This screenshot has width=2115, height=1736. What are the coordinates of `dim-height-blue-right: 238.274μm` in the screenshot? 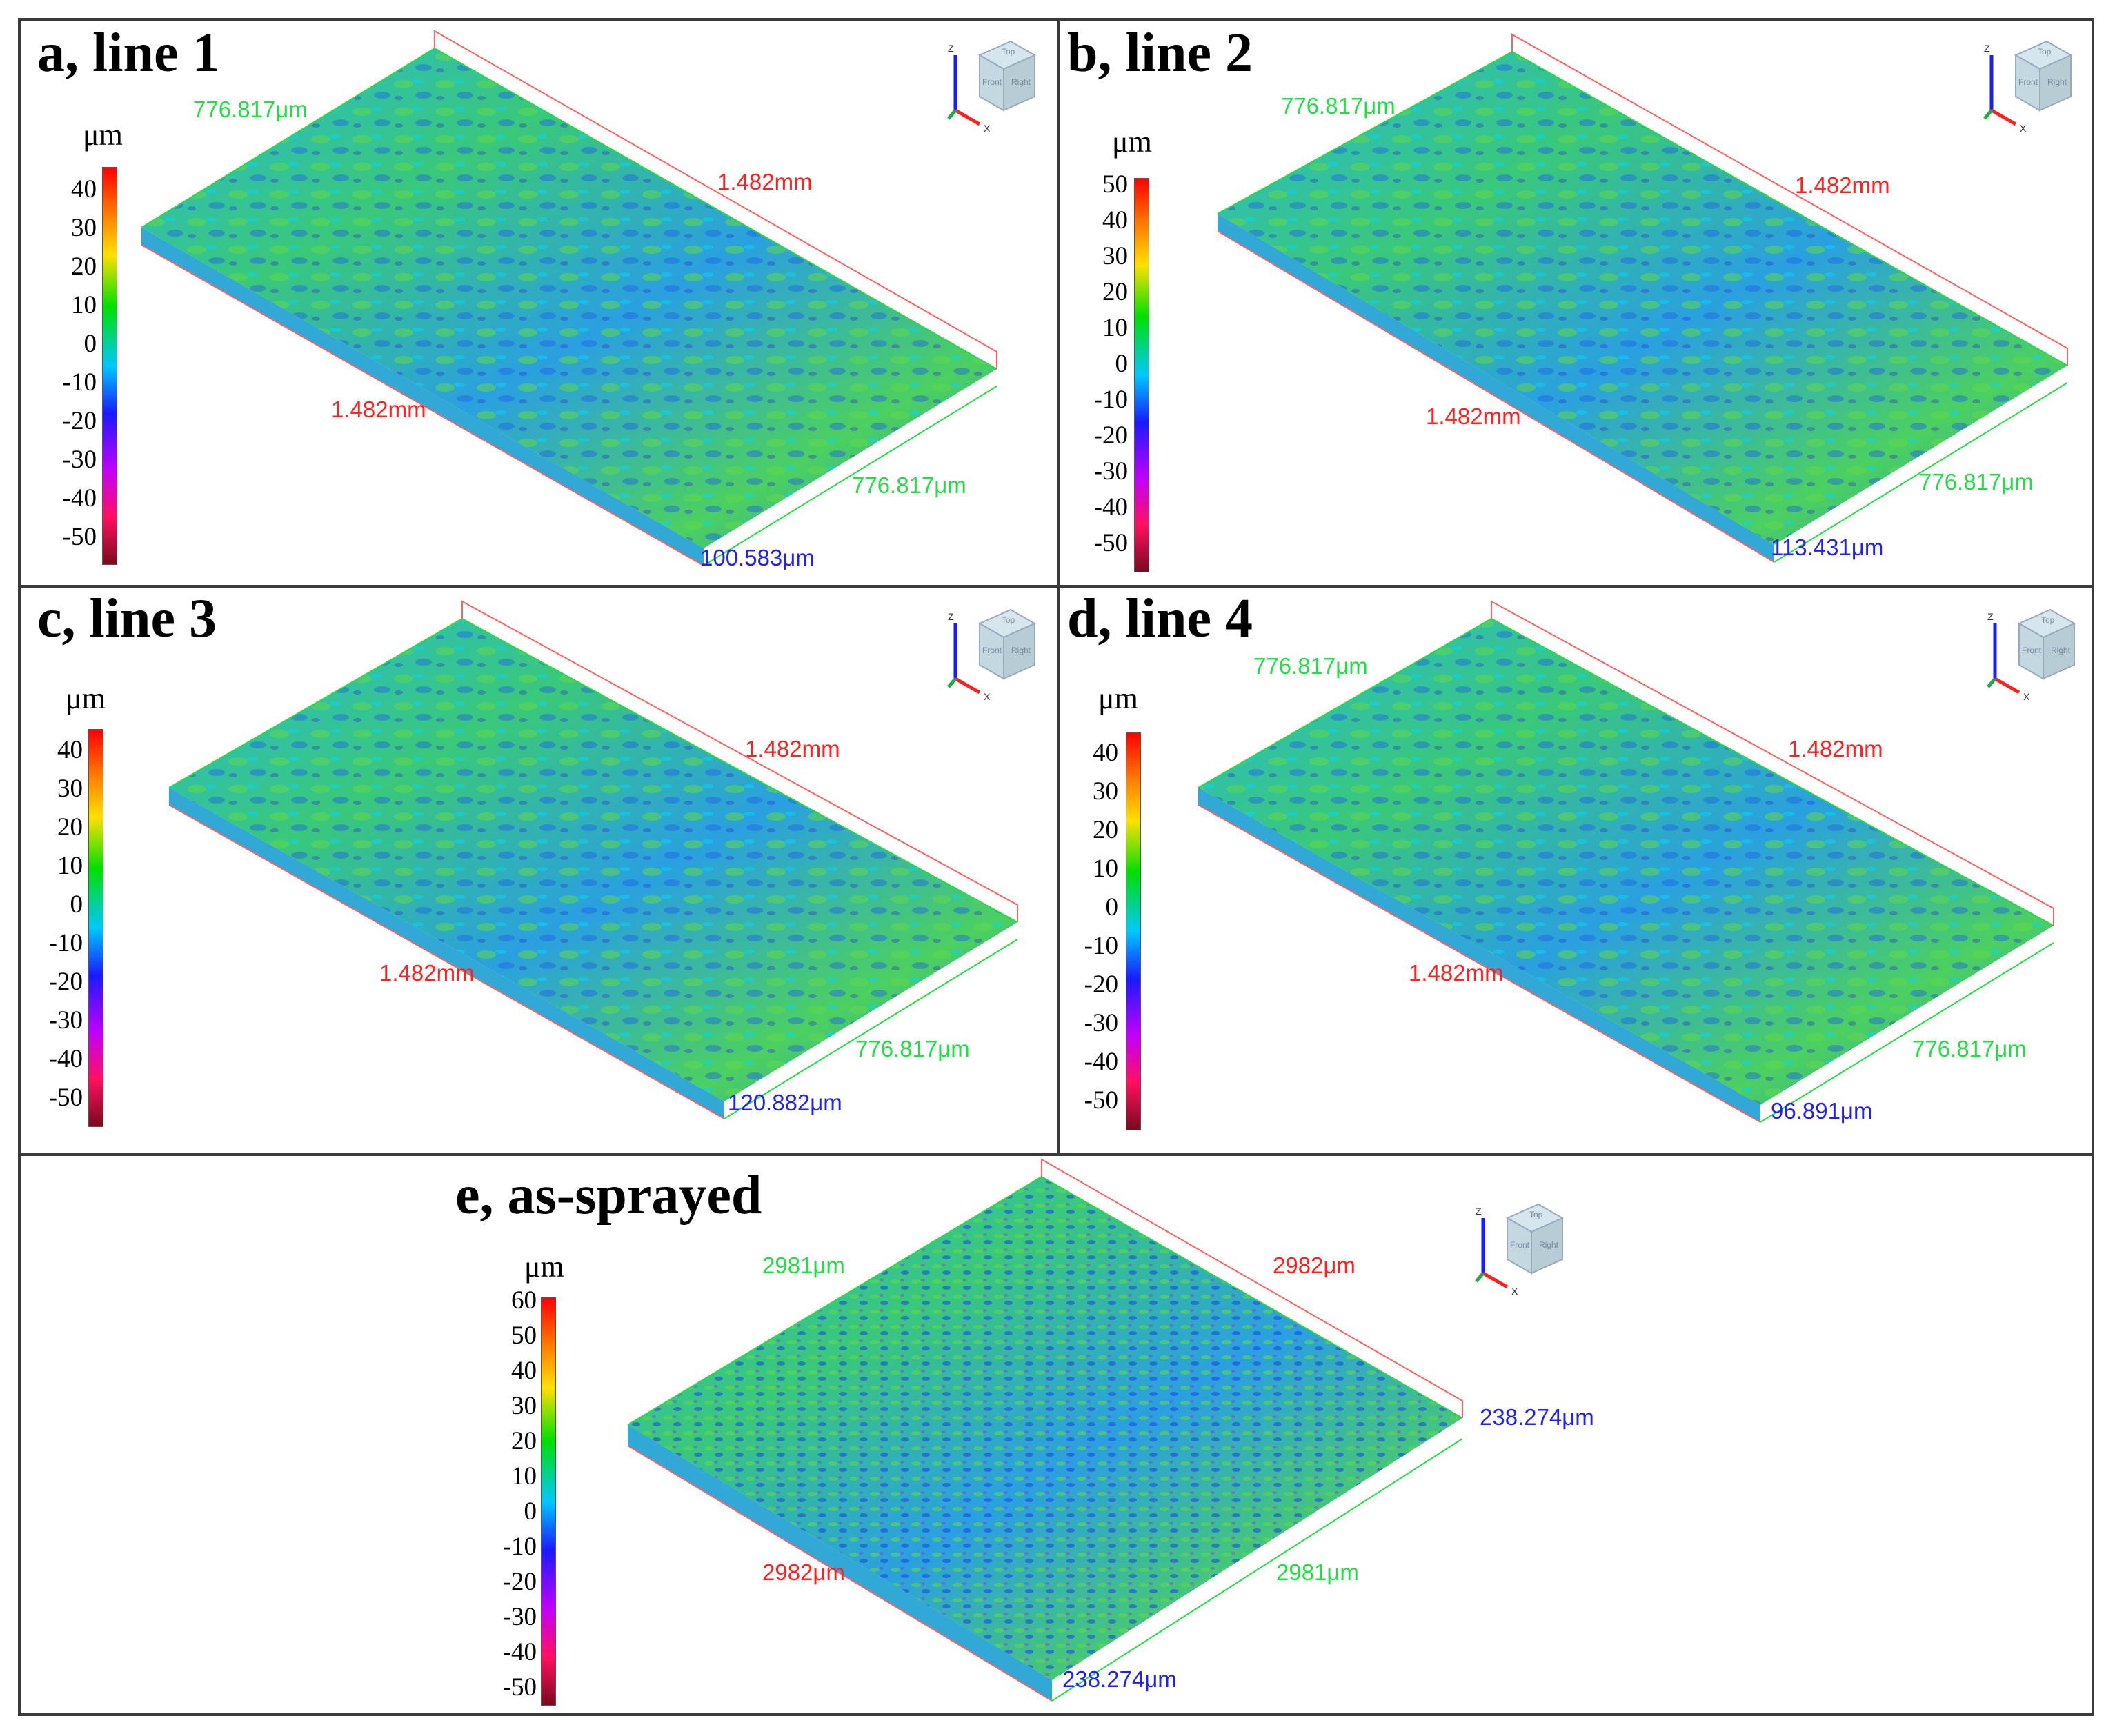 It's located at (1537, 1417).